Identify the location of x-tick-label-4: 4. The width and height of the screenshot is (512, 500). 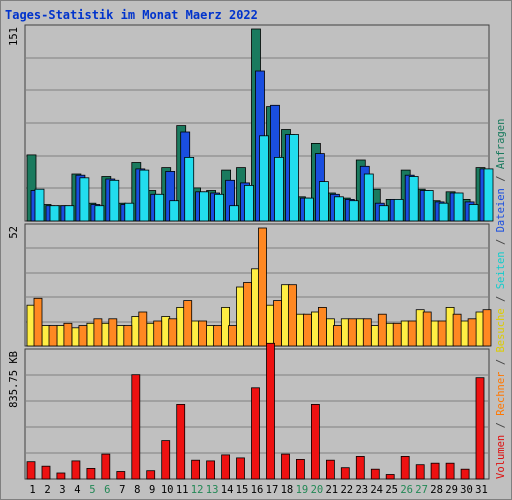
(77, 490).